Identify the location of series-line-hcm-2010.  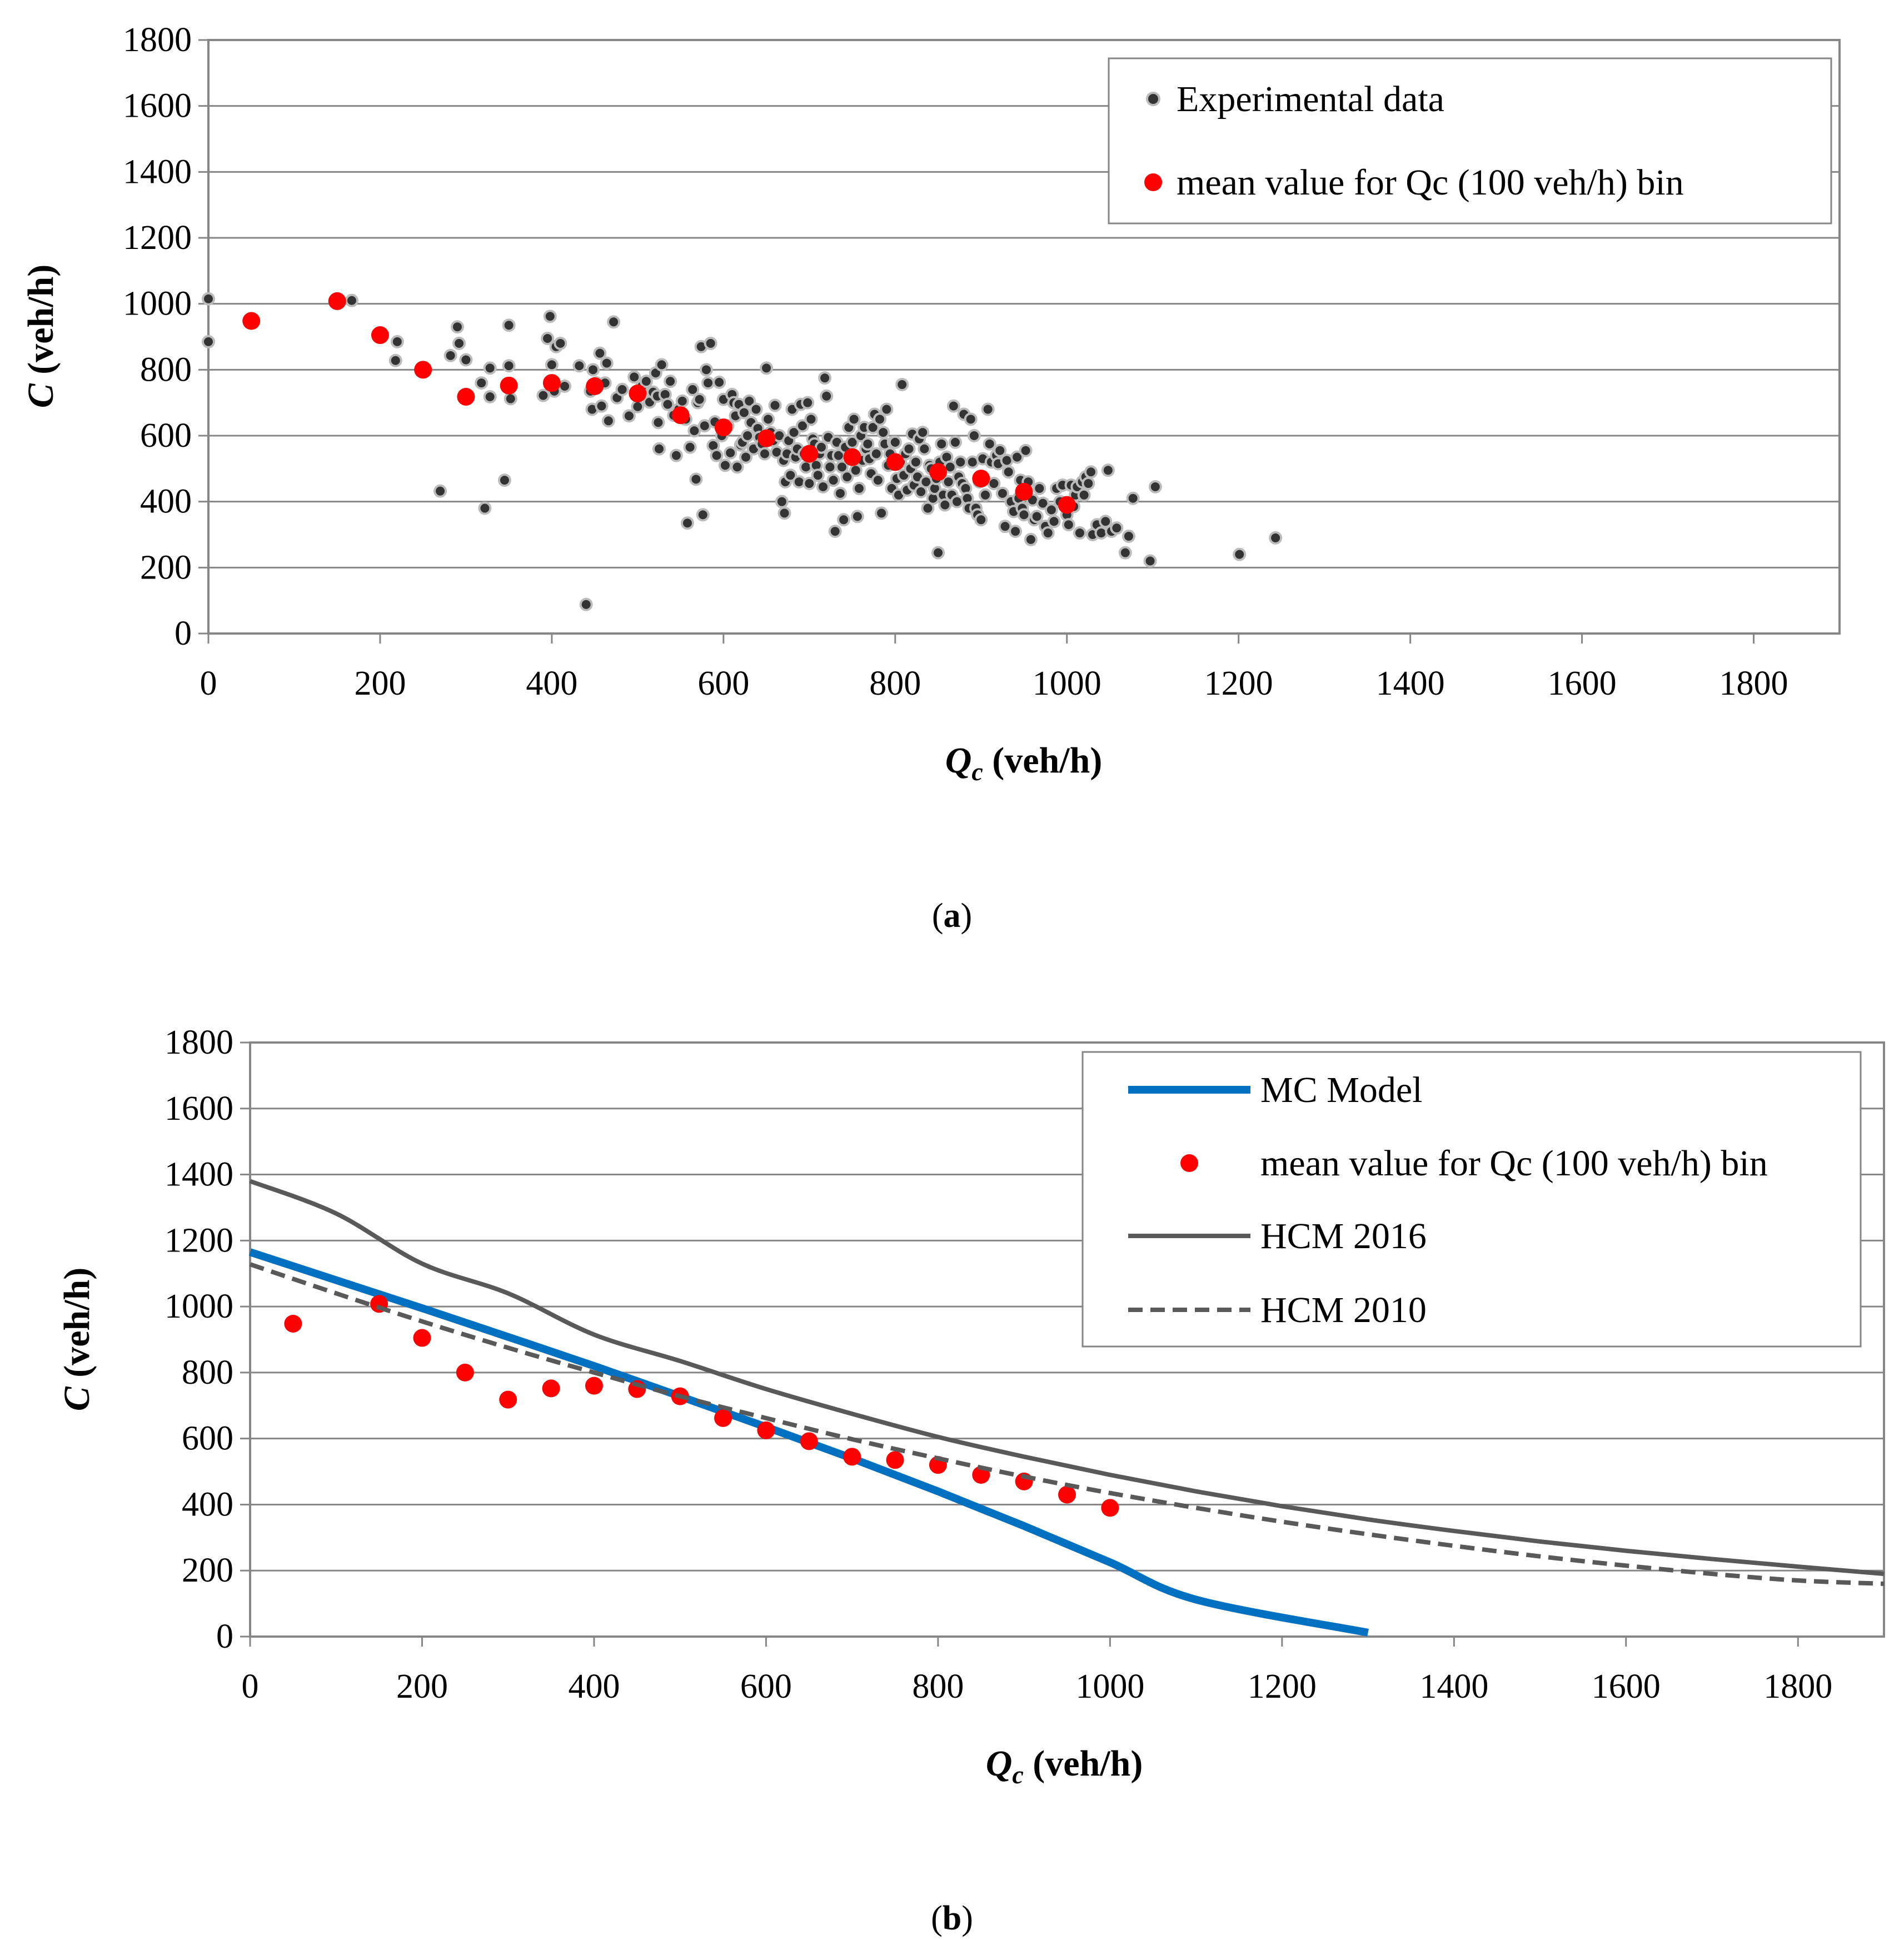
(1067, 1424).